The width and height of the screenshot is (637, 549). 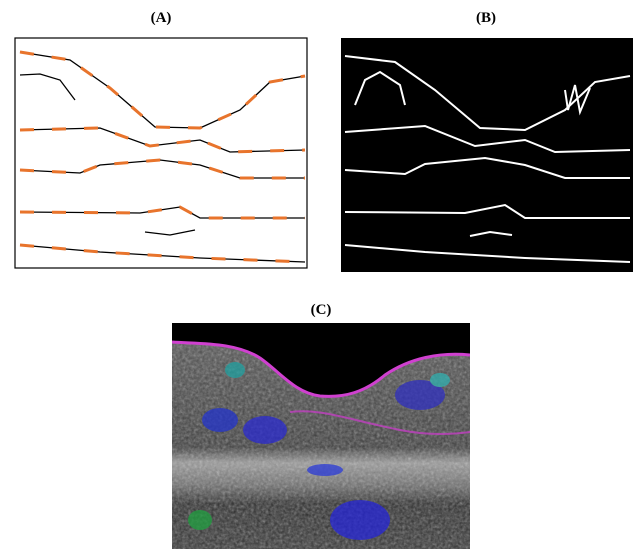 What do you see at coordinates (319, 451) in the screenshot?
I see `panel-c-blobs` at bounding box center [319, 451].